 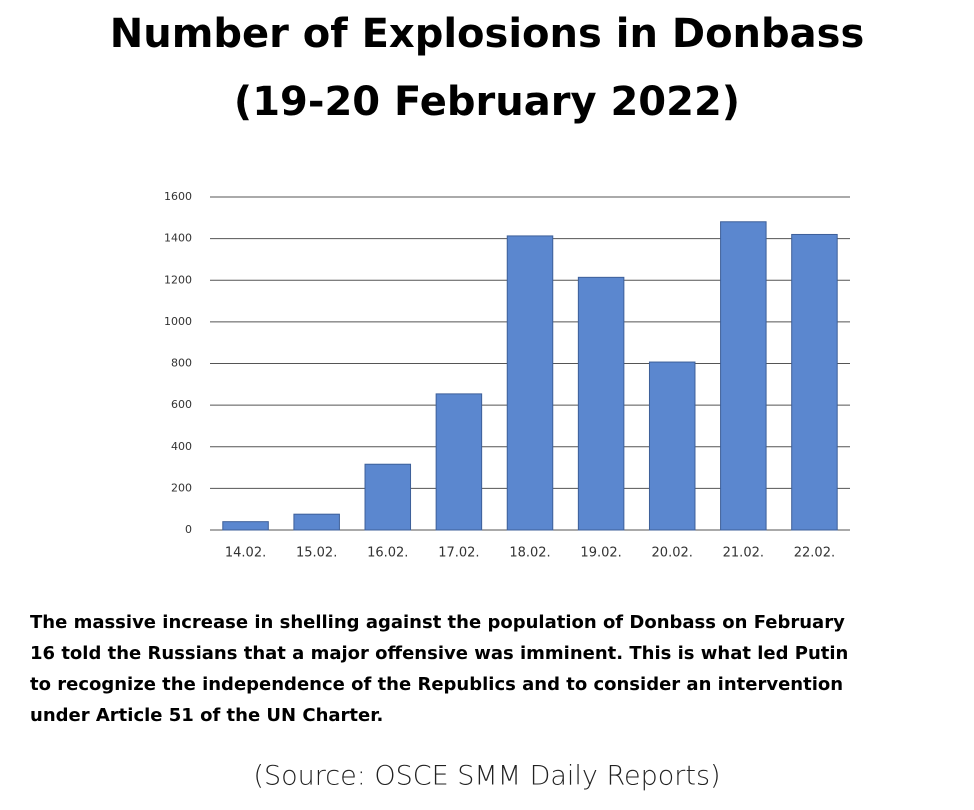 What do you see at coordinates (487, 34) in the screenshot?
I see `chart-title: Number of Explosions in Donbass` at bounding box center [487, 34].